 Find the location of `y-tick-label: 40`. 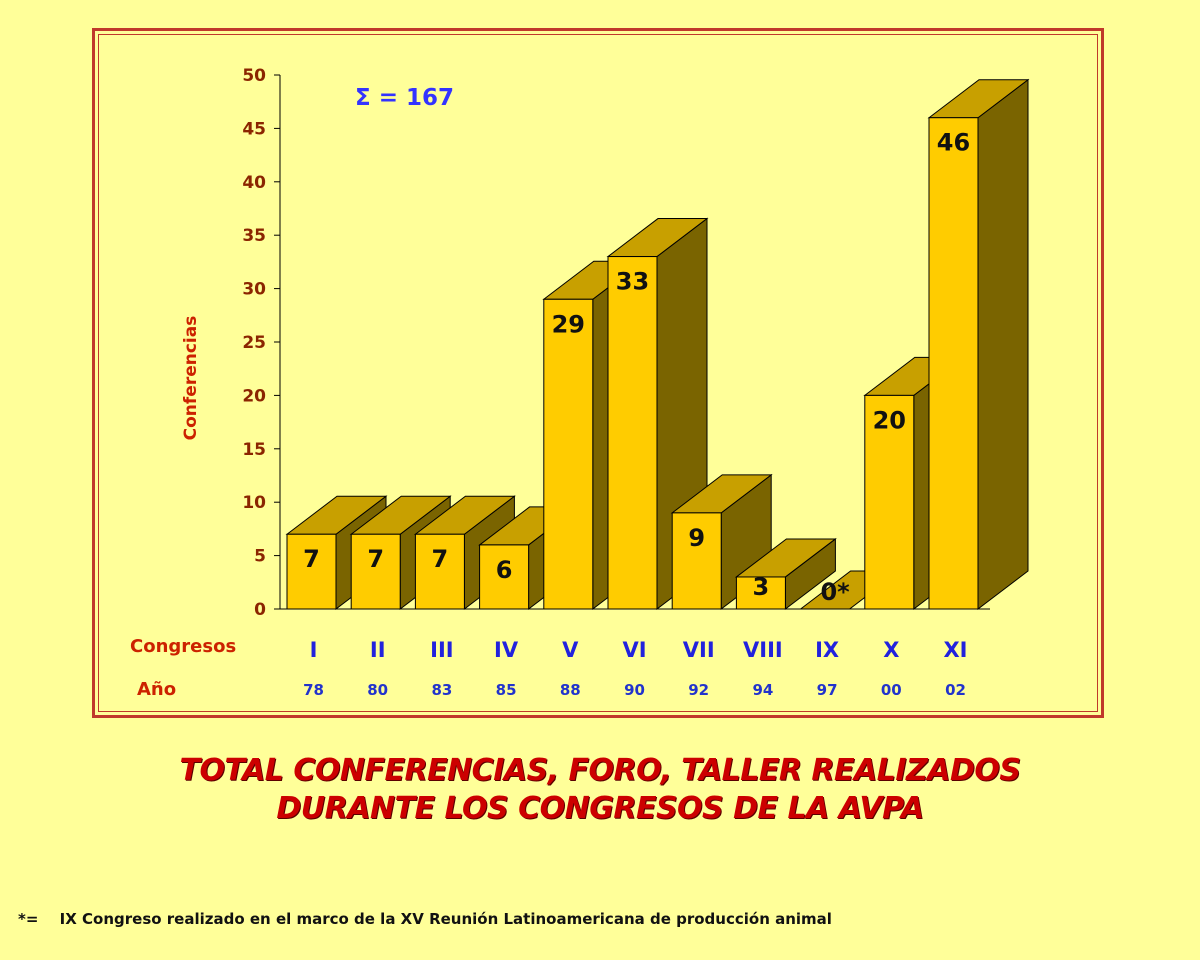

y-tick-label: 40 is located at coordinates (254, 183).